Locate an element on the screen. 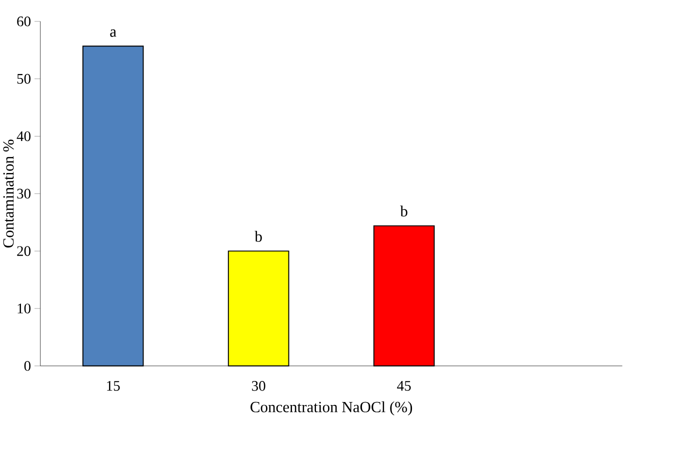 The image size is (696, 449). x-tick-label: 15 is located at coordinates (113, 386).